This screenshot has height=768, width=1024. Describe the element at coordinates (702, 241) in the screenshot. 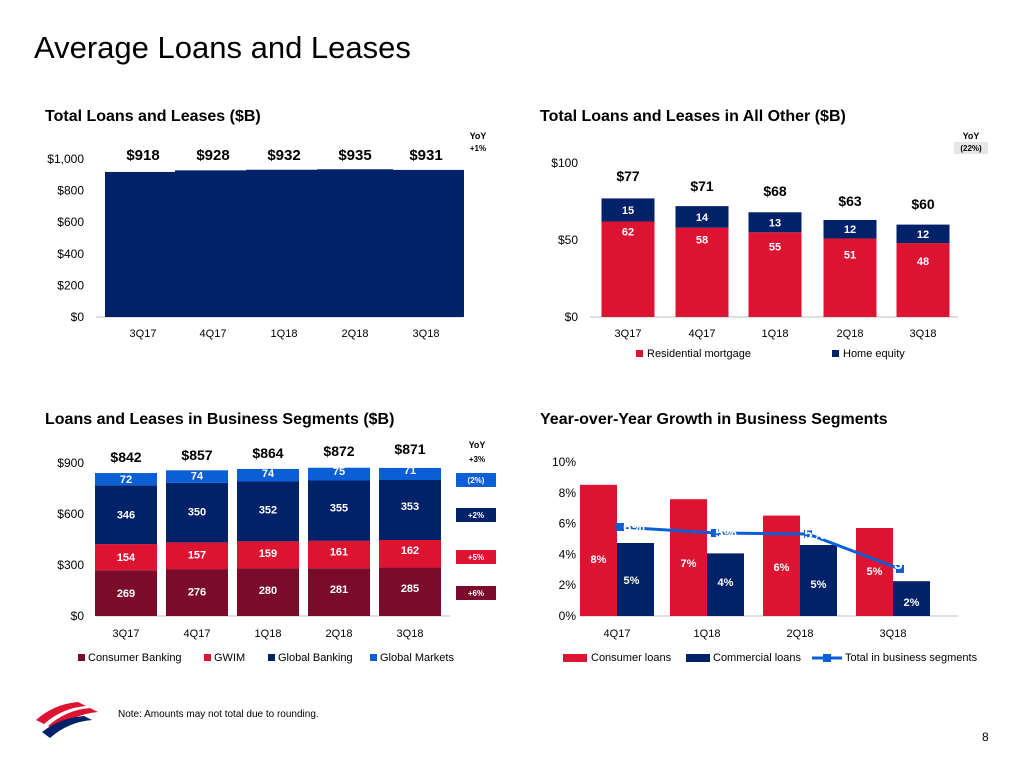

I see `allother-residential-label: 58` at that location.